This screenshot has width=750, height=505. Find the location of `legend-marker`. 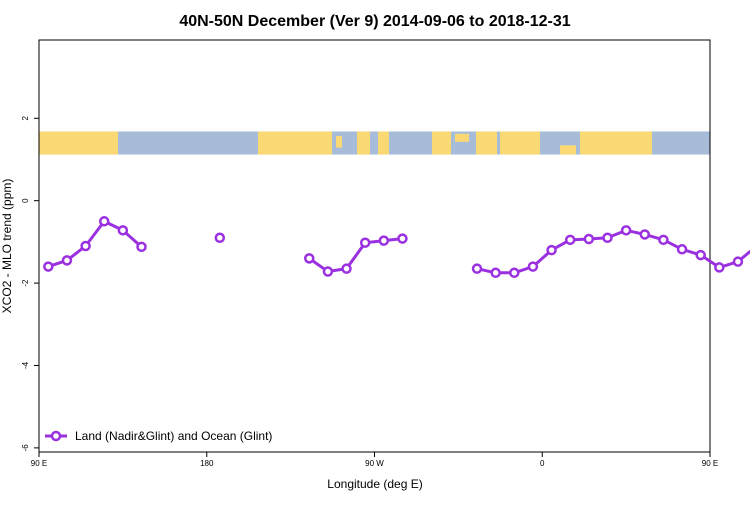

legend-marker is located at coordinates (56, 436).